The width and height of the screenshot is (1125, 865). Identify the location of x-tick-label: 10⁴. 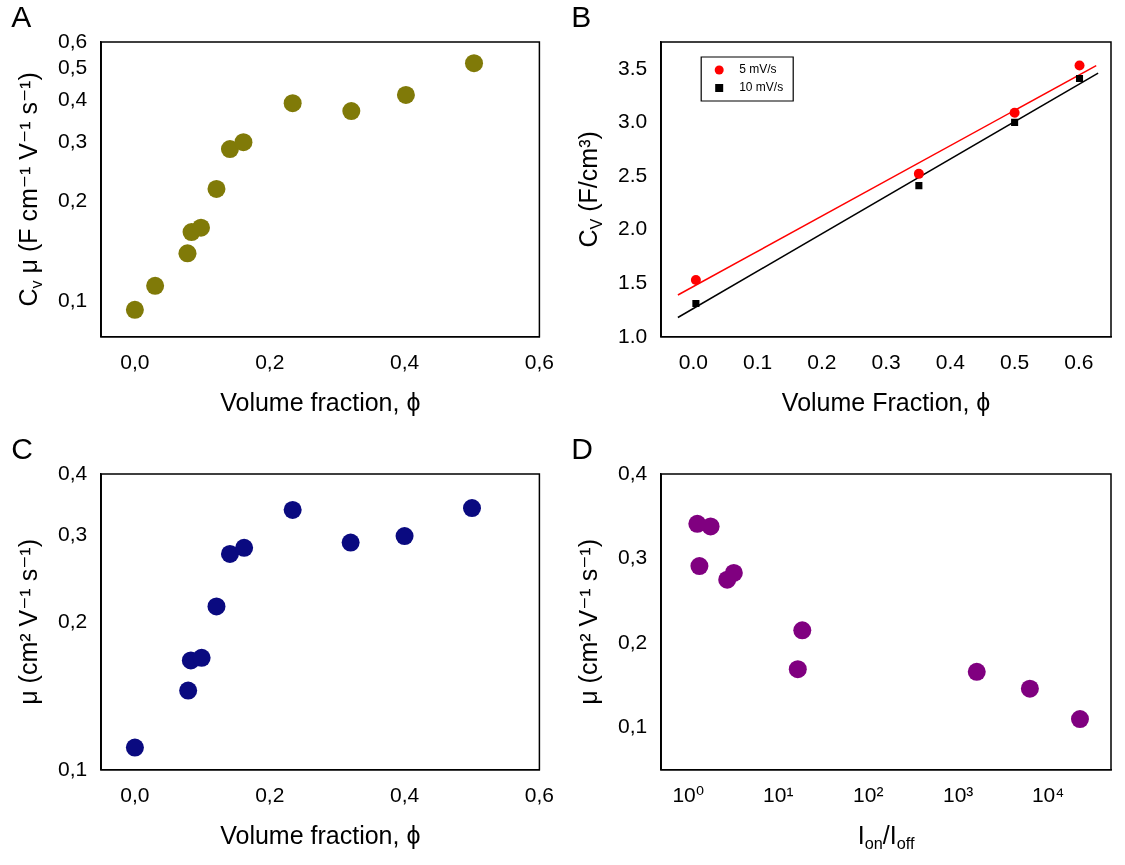
(1048, 795).